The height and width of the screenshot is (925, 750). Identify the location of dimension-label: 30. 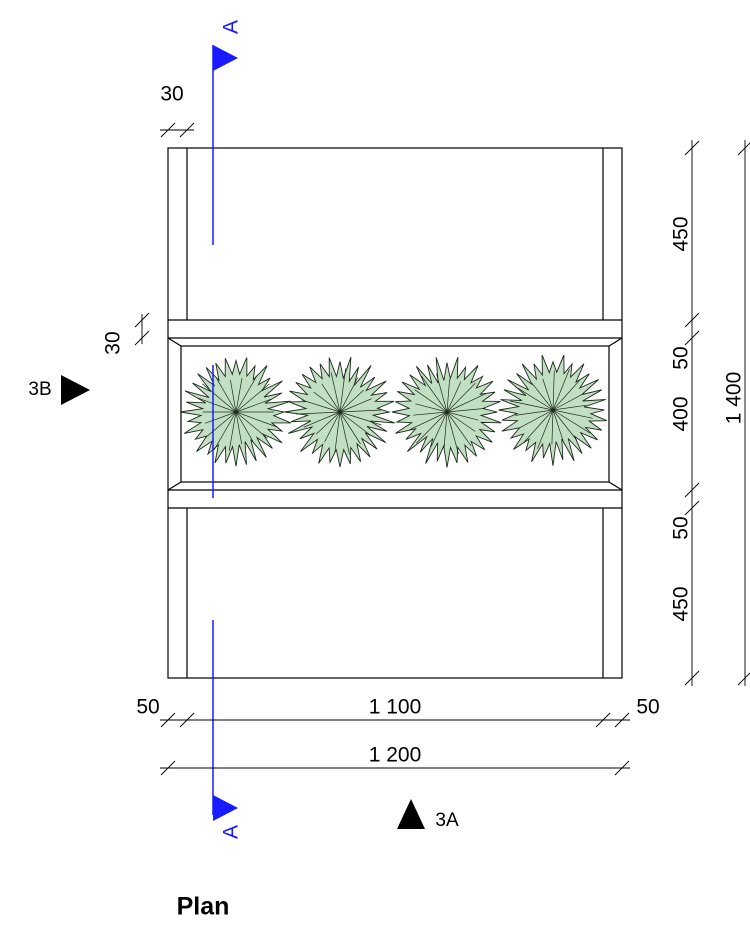
(113, 342).